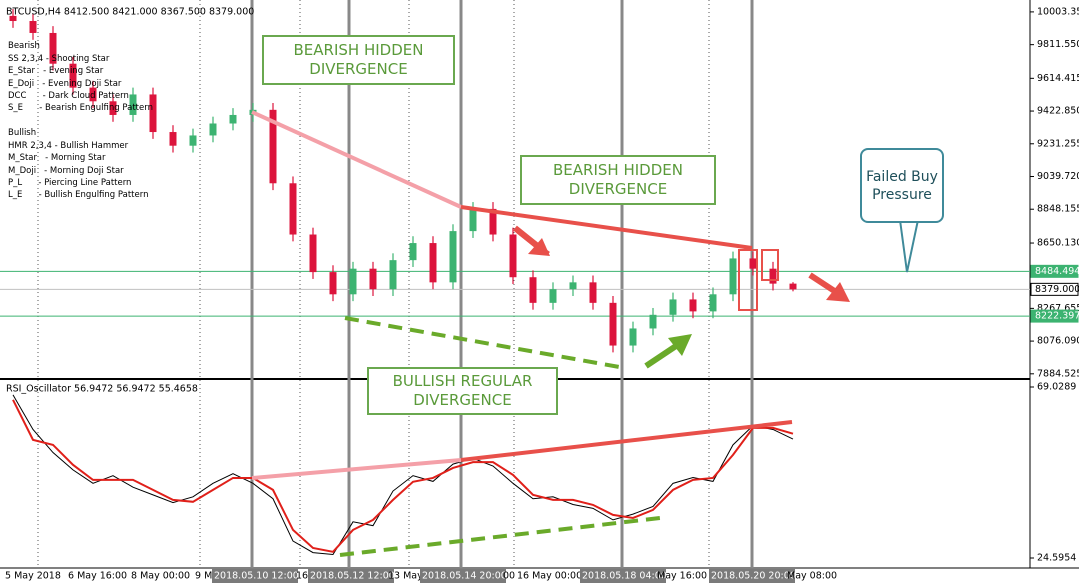 Image resolution: width=1079 pixels, height=588 pixels. What do you see at coordinates (70, 182) in the screenshot?
I see `legend-item: P_L - Piercing Line Pattern` at bounding box center [70, 182].